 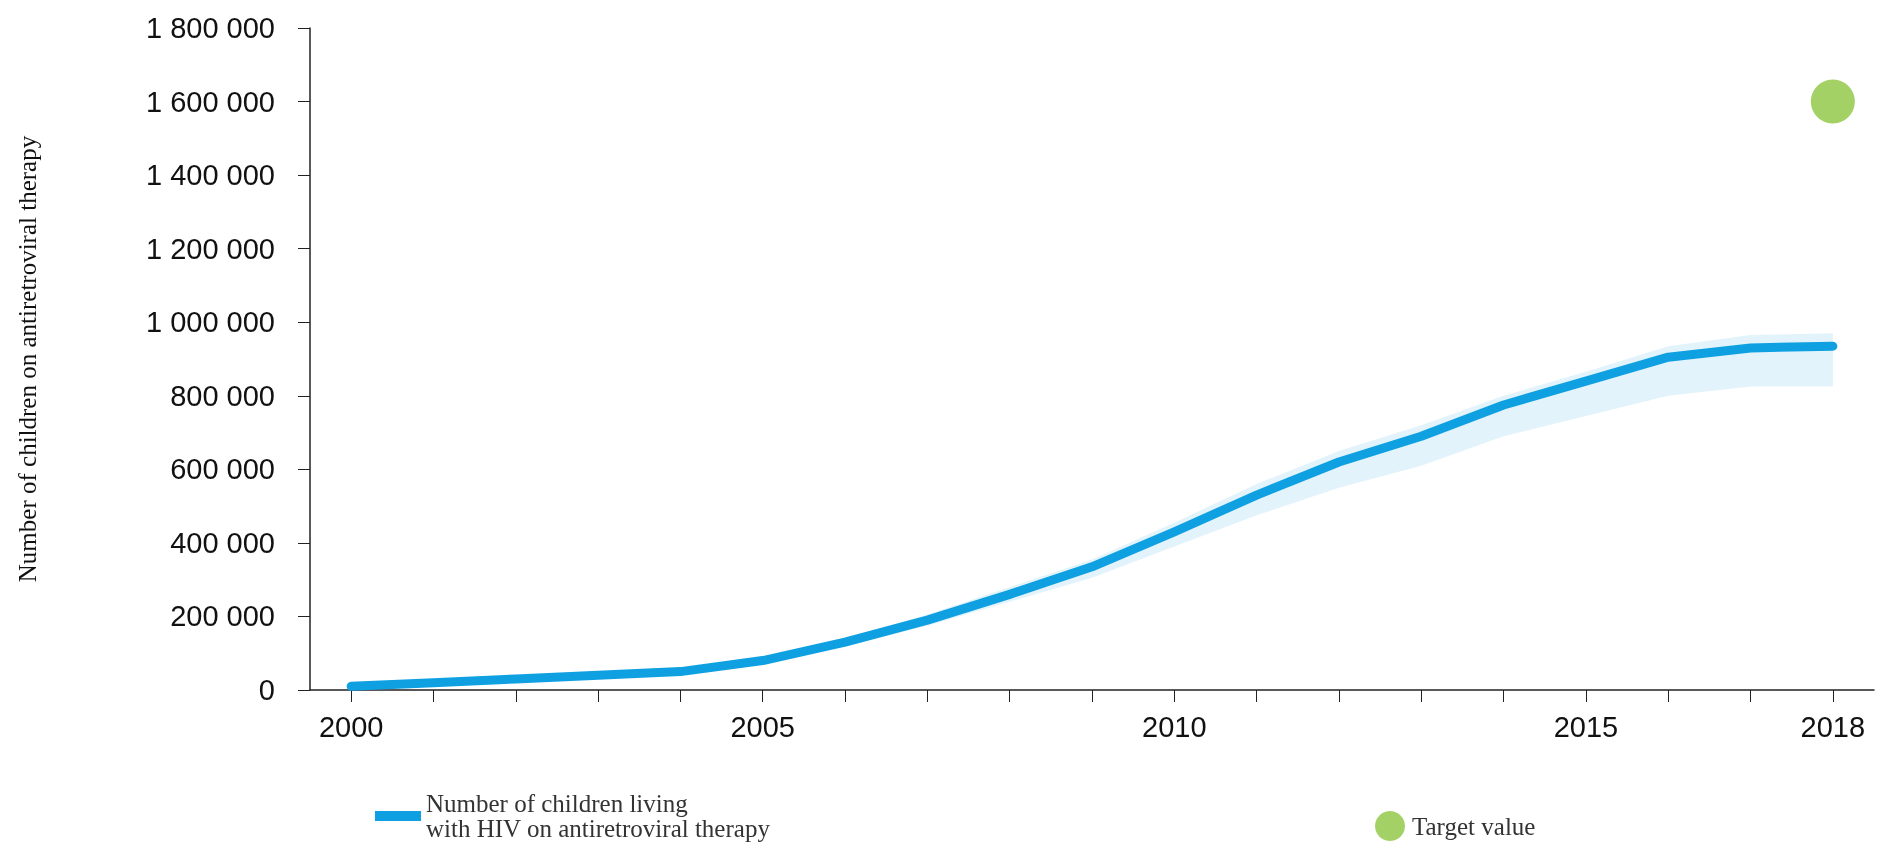 What do you see at coordinates (27, 359) in the screenshot?
I see `y-axis-title: Number of children on antiretroviral therapy` at bounding box center [27, 359].